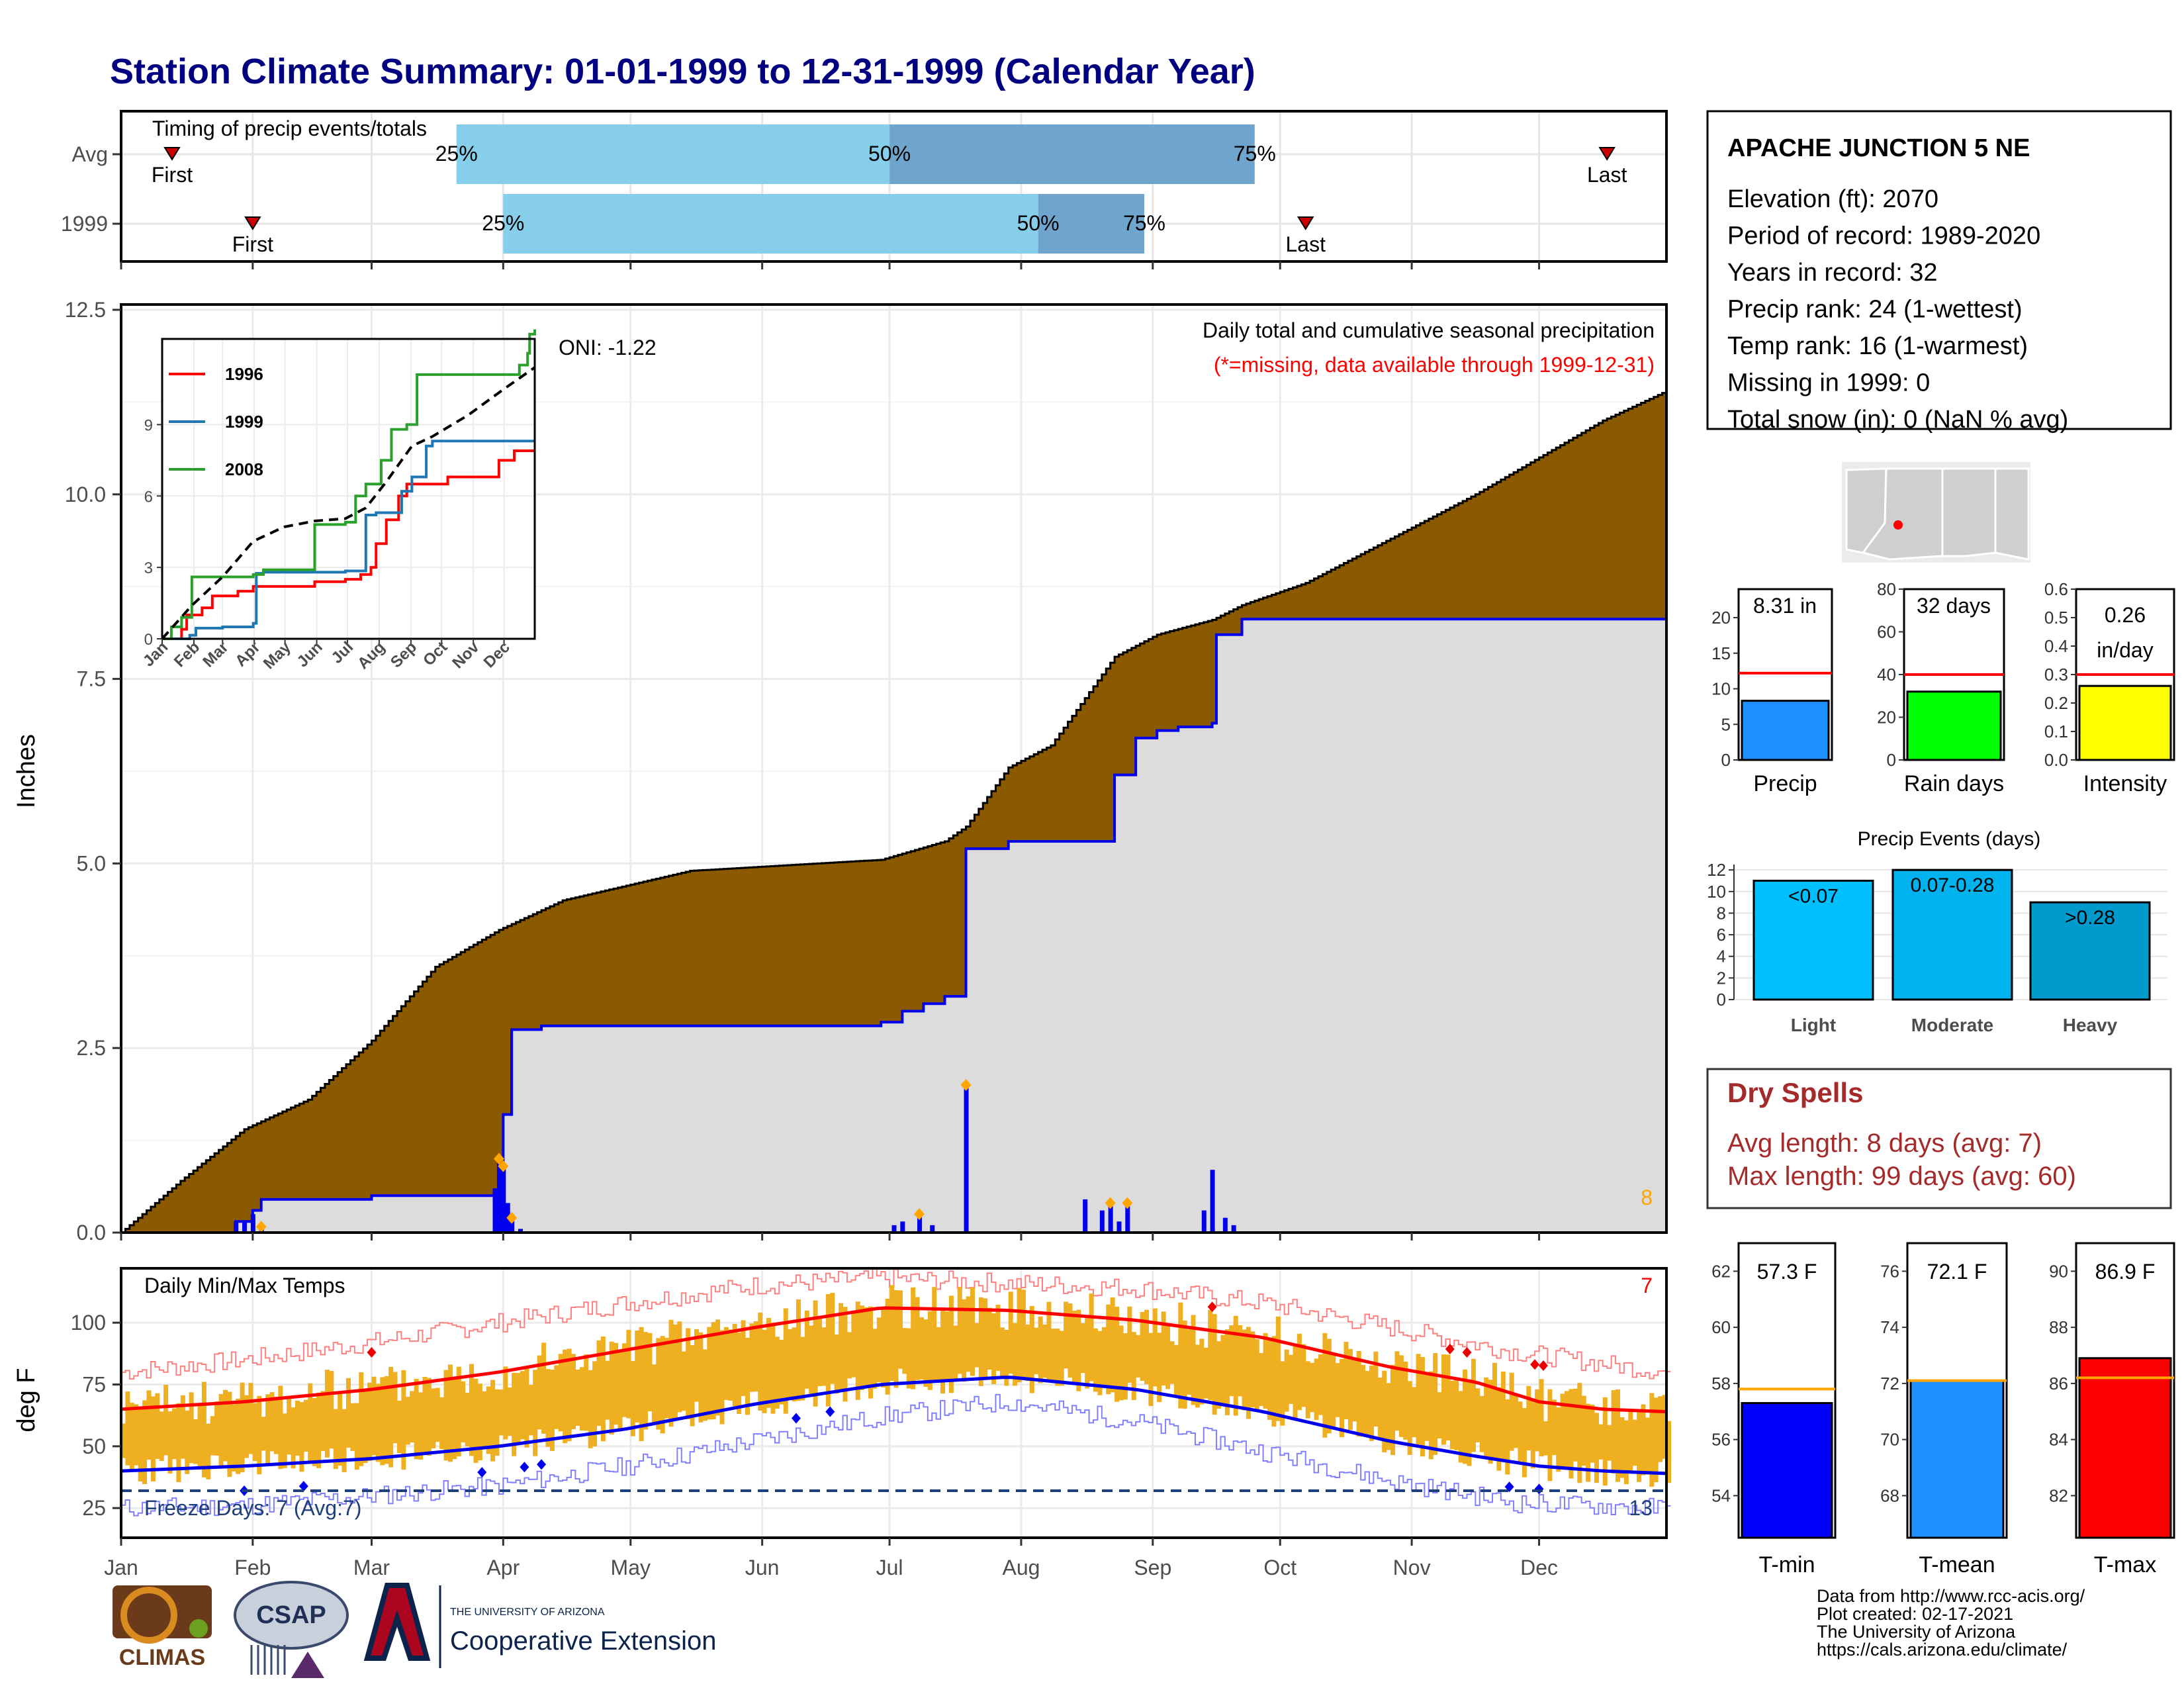  I want to click on bar-y-tick: 74, so click(1889, 1327).